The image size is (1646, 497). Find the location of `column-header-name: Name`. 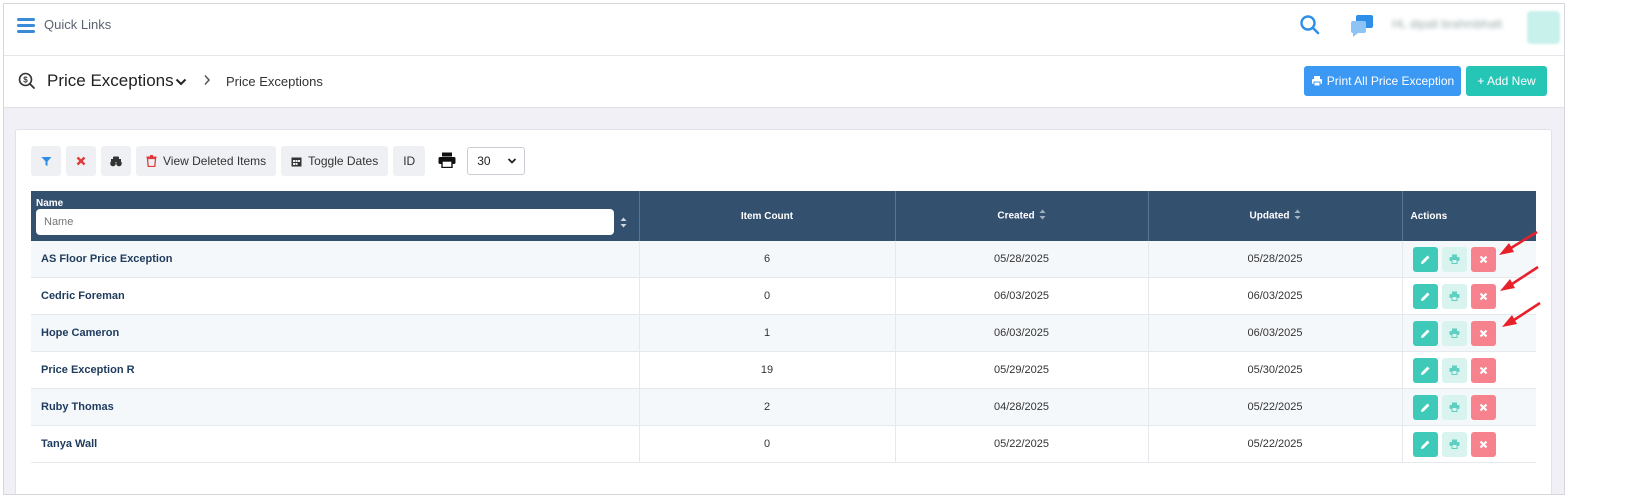

column-header-name: Name is located at coordinates (335, 216).